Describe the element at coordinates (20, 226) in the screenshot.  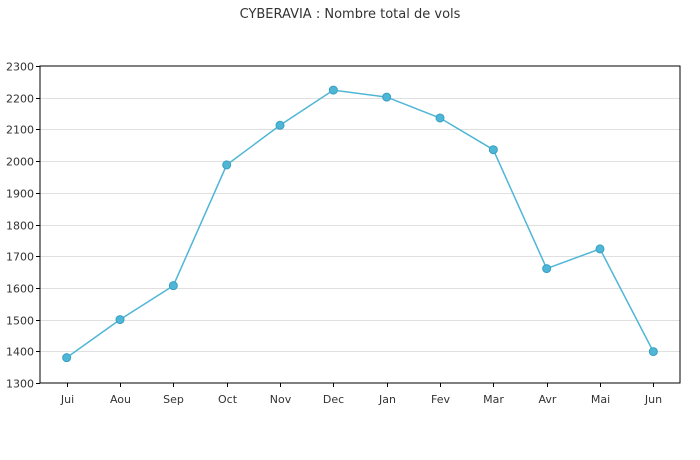
I see `y-tick-label: 1800` at that location.